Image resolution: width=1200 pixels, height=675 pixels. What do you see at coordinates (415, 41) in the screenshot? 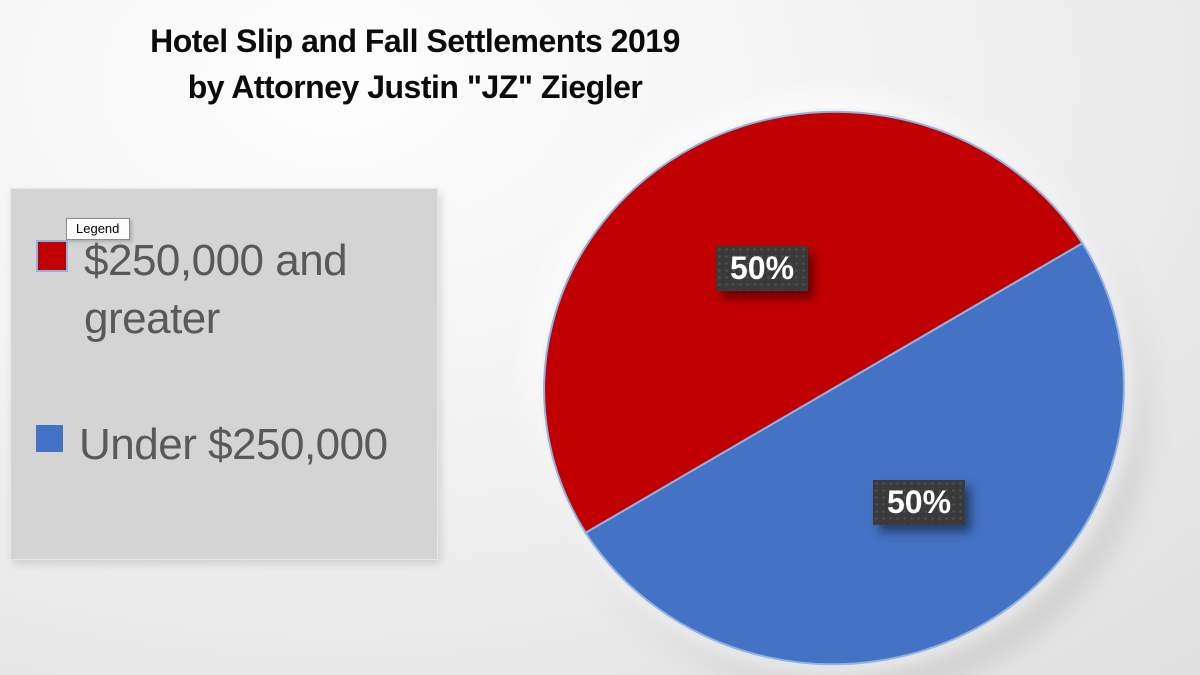
I see `chart-title-line-1: Hotel Slip and Fall Settlements 2019` at bounding box center [415, 41].